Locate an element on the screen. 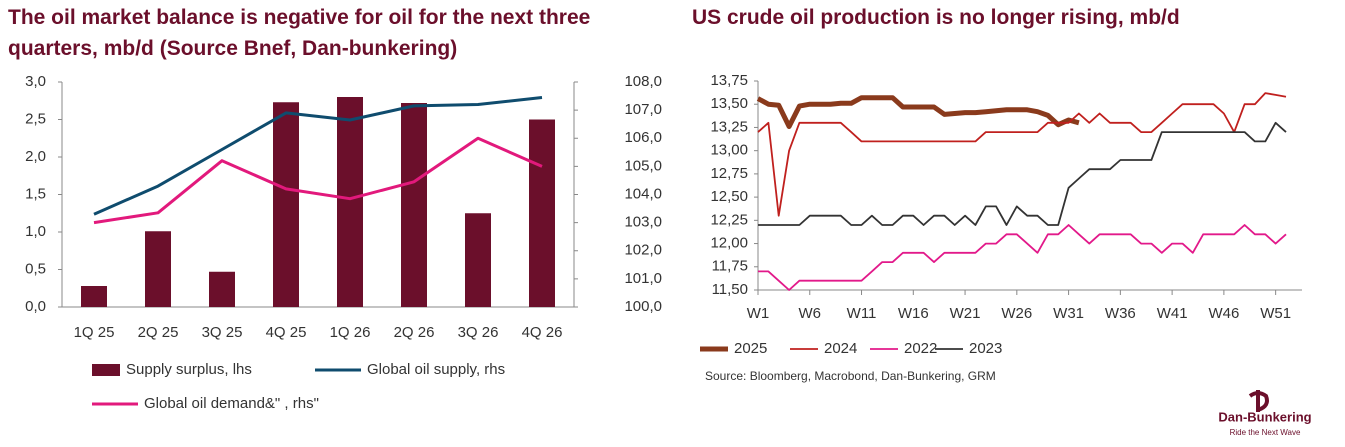  x-tick-label: W6 is located at coordinates (810, 313).